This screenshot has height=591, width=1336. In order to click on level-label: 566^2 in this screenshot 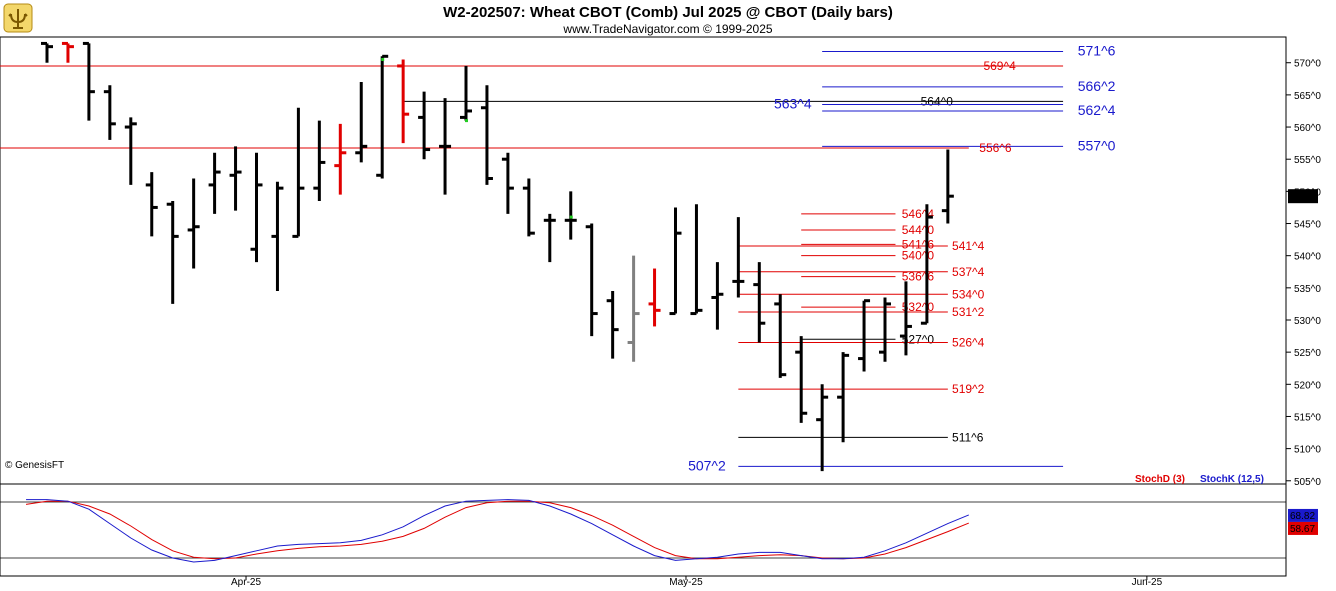, I will do `click(1097, 86)`.